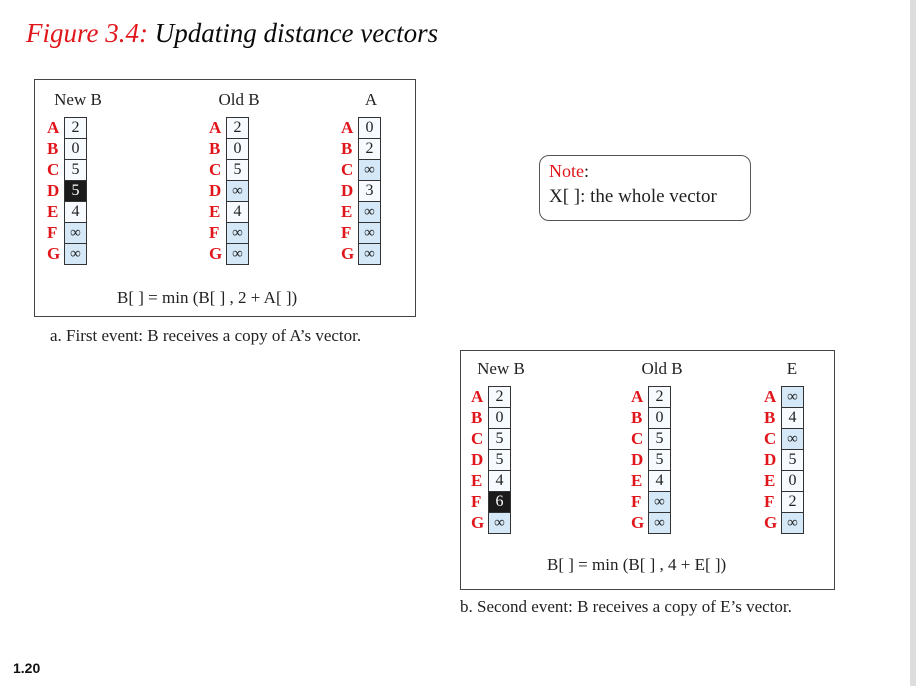 This screenshot has width=916, height=686. What do you see at coordinates (296, 33) in the screenshot?
I see `figure-title: Updating distance vectors` at bounding box center [296, 33].